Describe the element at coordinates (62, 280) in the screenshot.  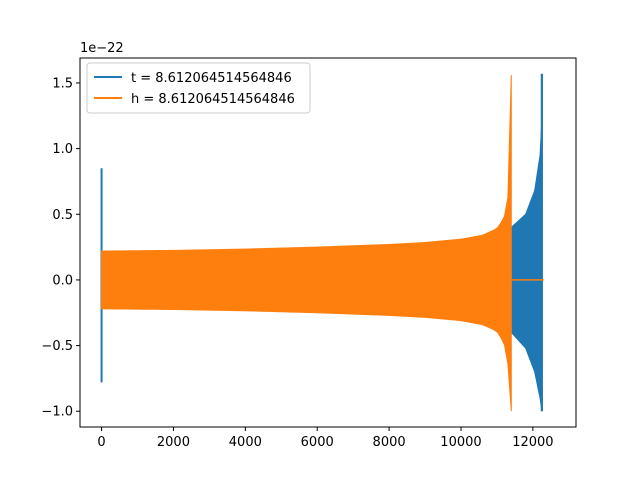
I see `y-tick-label: 0.0` at that location.